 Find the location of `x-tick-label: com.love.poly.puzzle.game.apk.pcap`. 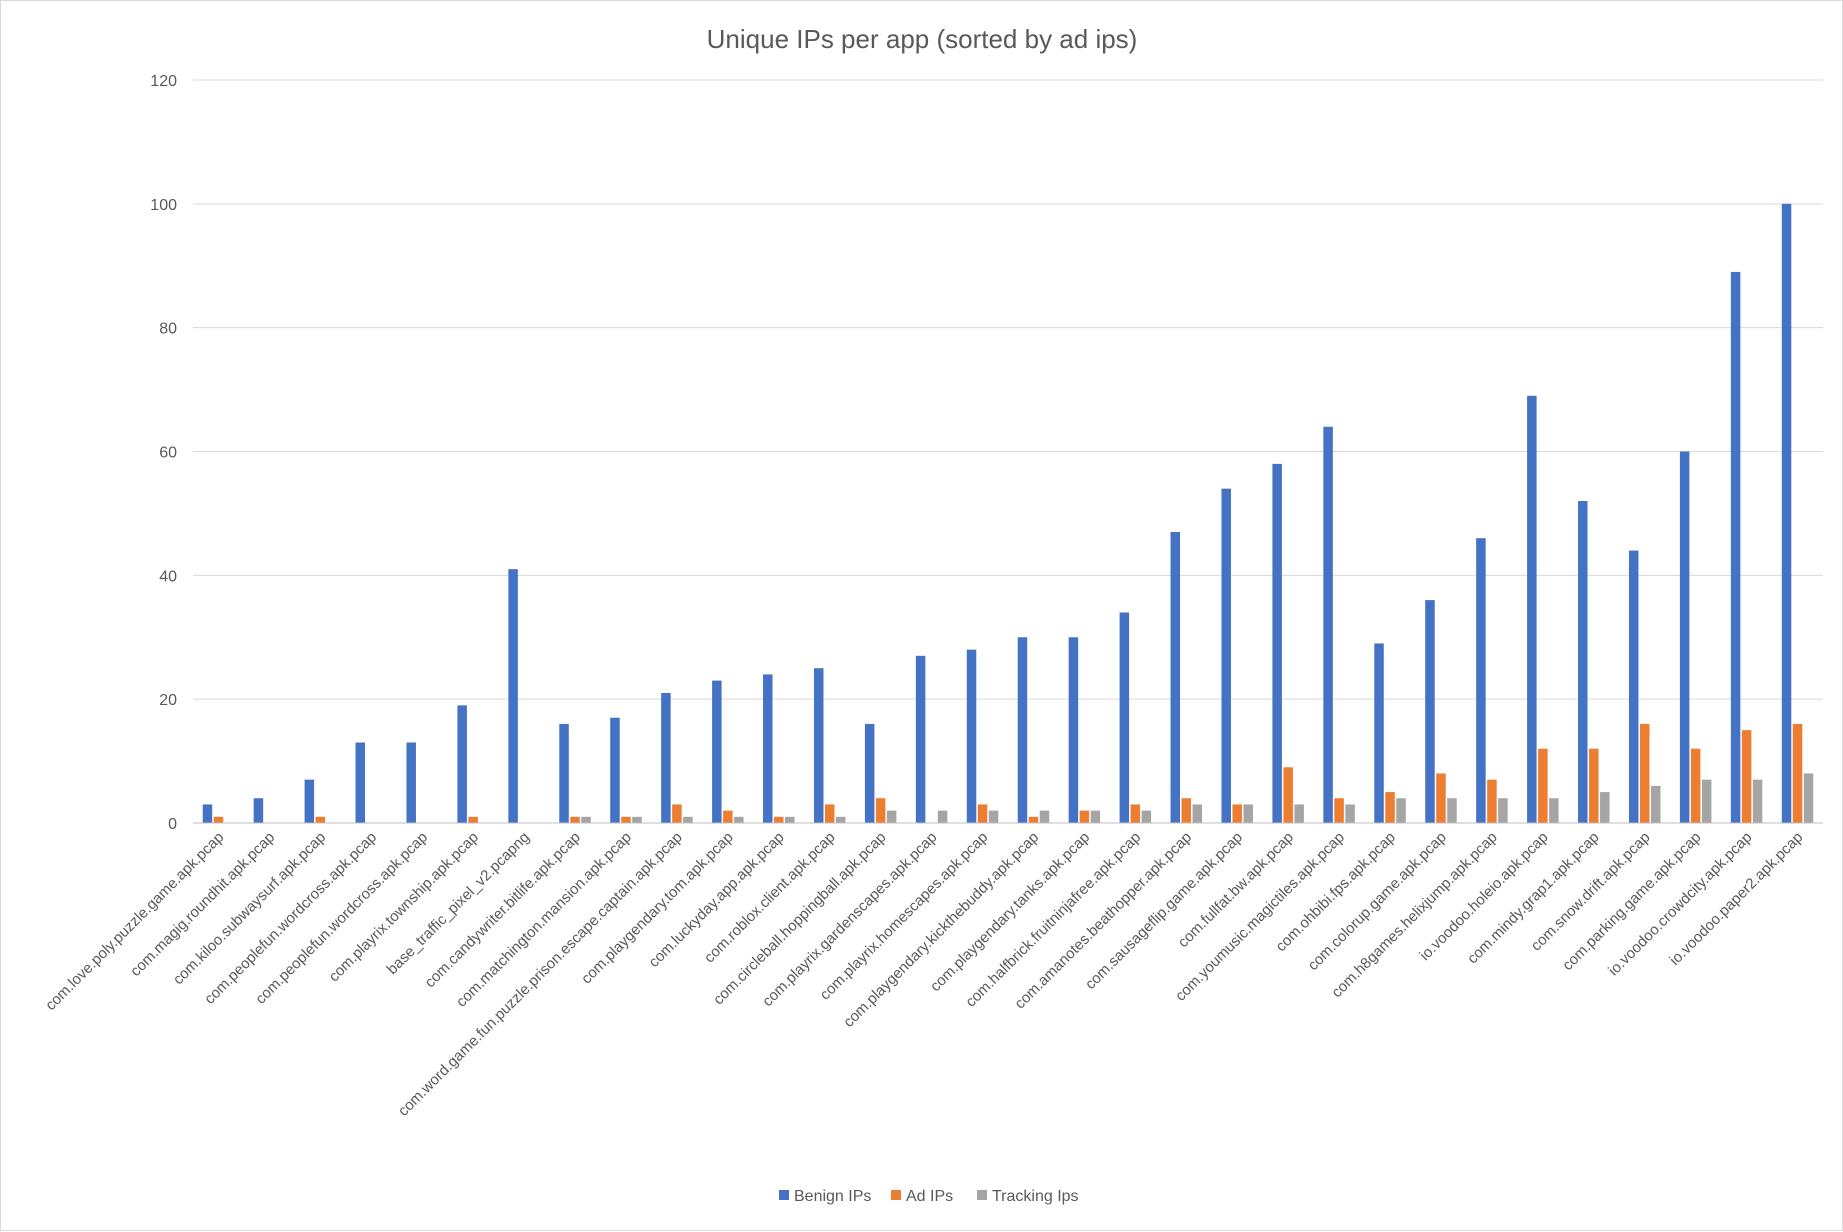

x-tick-label: com.love.poly.puzzle.game.apk.pcap is located at coordinates (134, 921).